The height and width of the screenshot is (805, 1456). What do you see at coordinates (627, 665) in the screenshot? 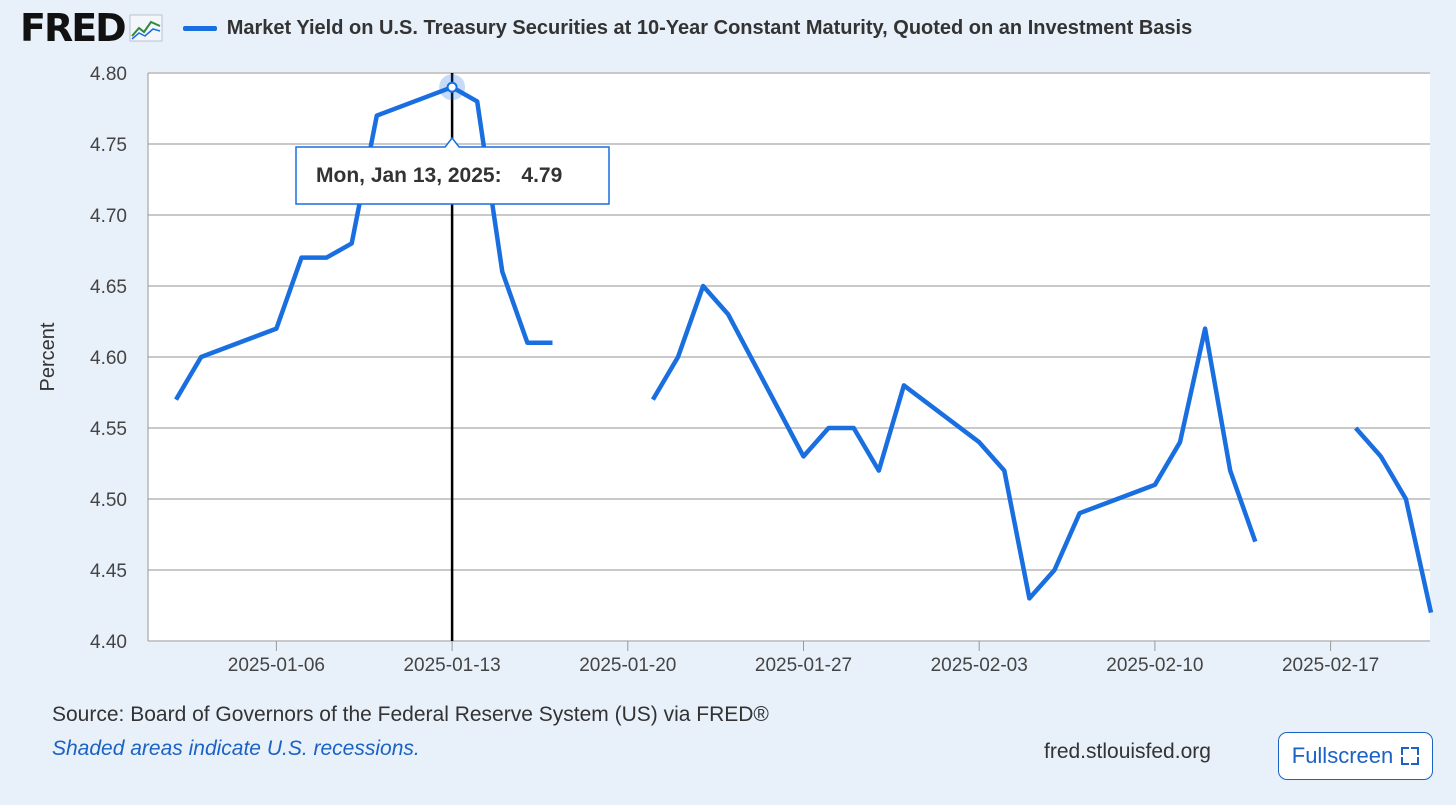
I see `x-tick-label: 2025-01-20` at bounding box center [627, 665].